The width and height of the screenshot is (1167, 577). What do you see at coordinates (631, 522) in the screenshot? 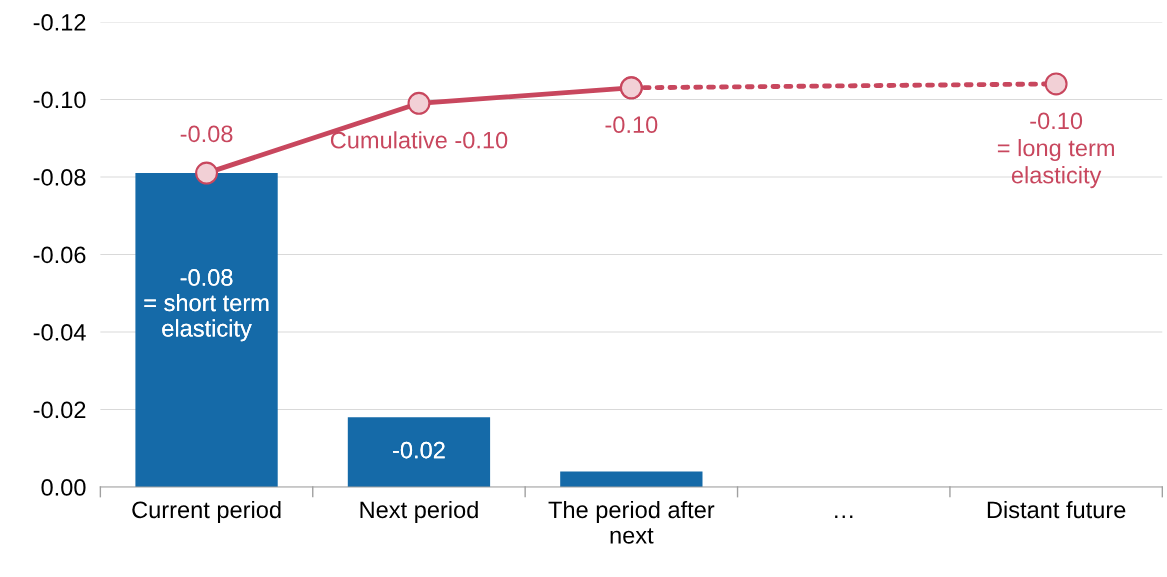
I see `x-tick-label: The period after next` at bounding box center [631, 522].